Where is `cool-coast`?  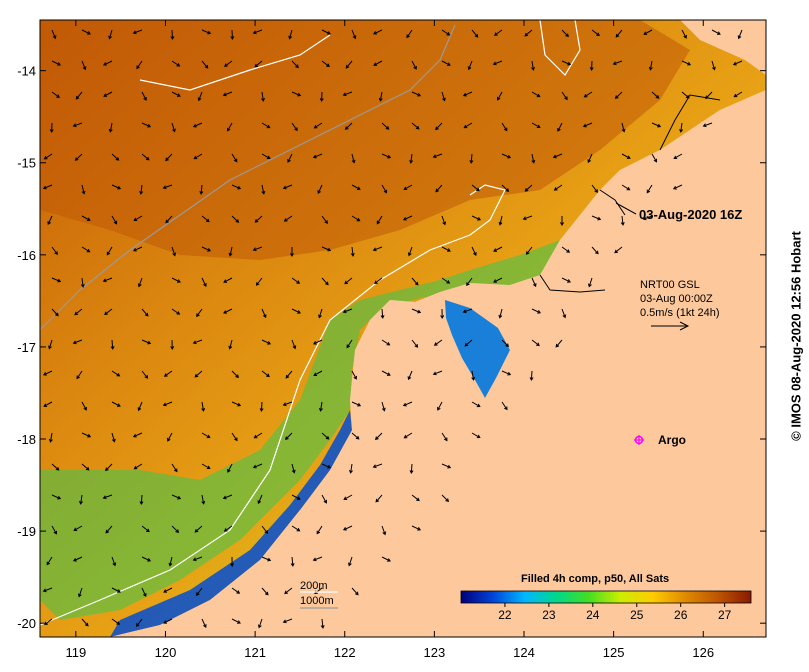 cool-coast is located at coordinates (231, 523).